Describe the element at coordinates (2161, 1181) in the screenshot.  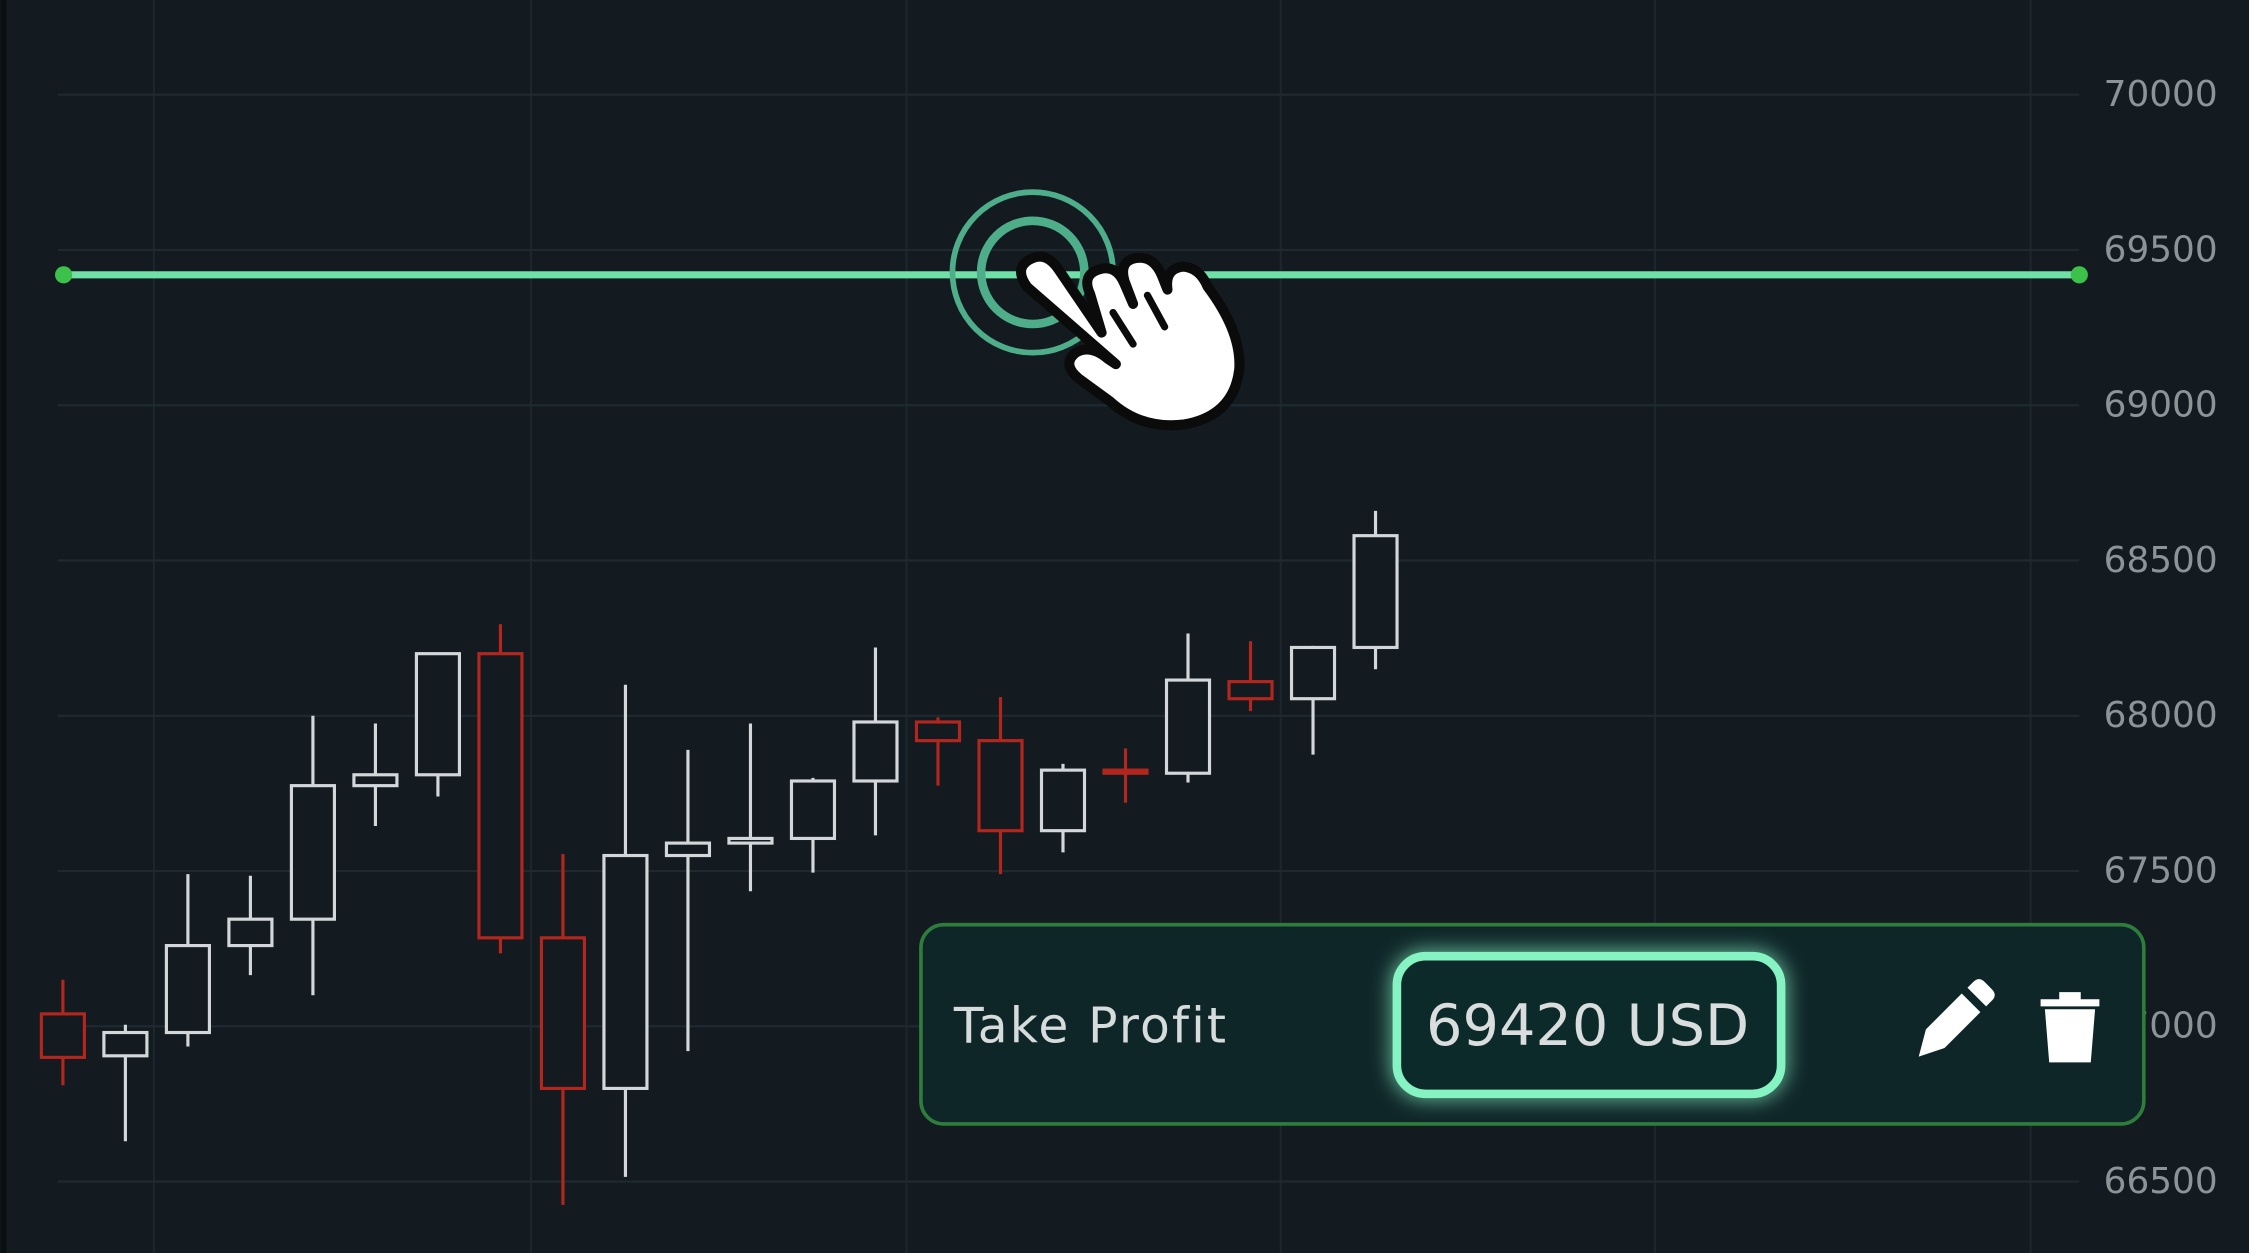
I see `y-tick-label: 66500` at that location.